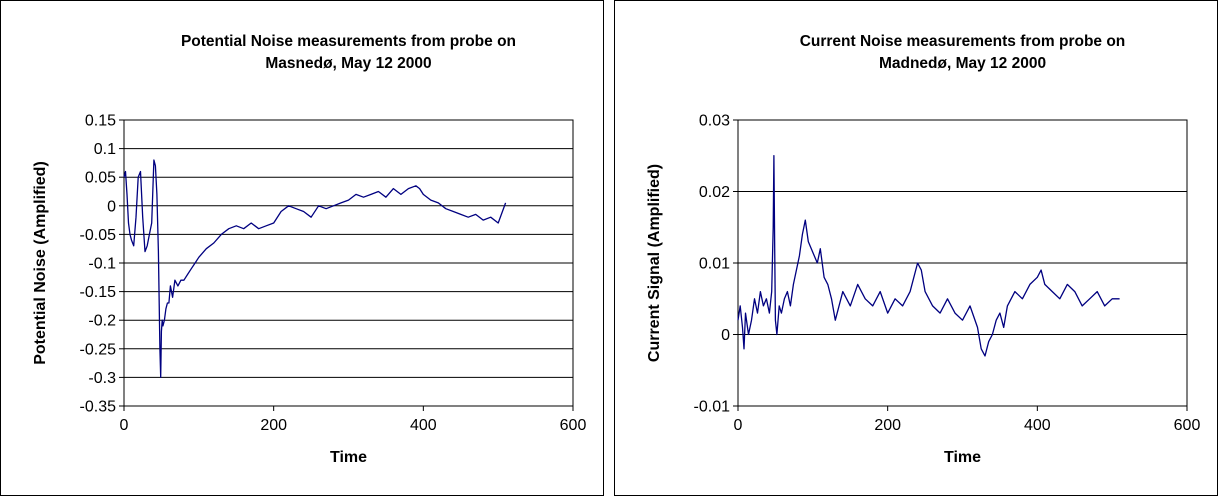 This screenshot has width=1219, height=498. What do you see at coordinates (98, 292) in the screenshot?
I see `y-tick-label: -0.15` at bounding box center [98, 292].